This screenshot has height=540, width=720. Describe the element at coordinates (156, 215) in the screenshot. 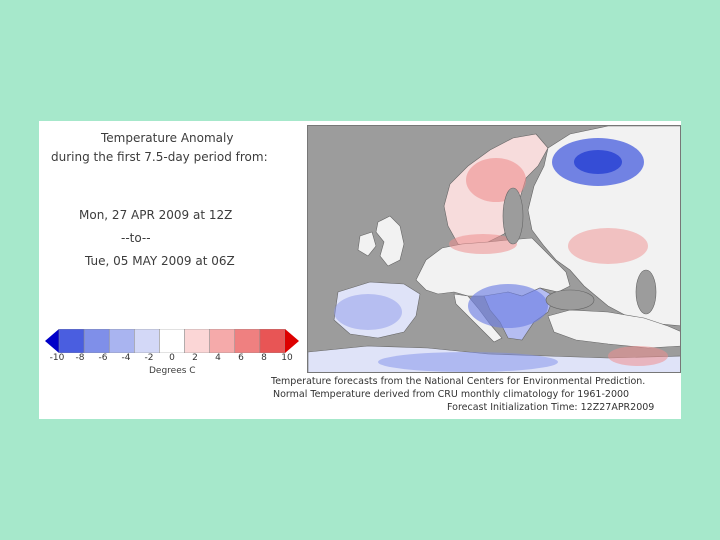

I see `period-start: Mon, 27 APR 2009 at 12Z` at that location.